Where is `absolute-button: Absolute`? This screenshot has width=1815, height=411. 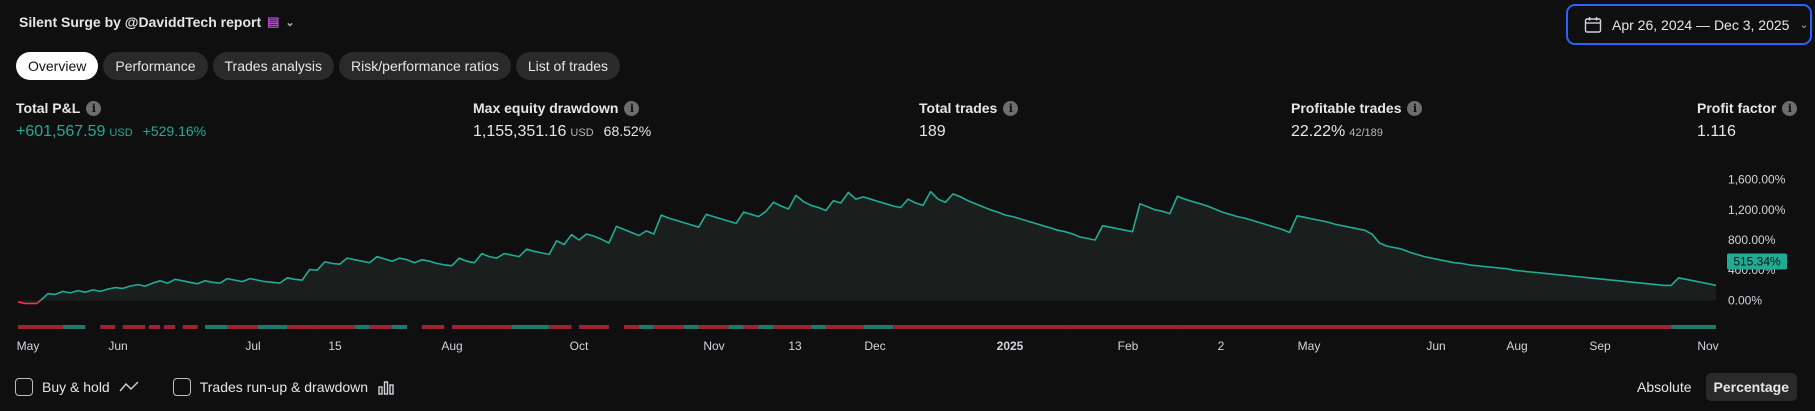
absolute-button: Absolute is located at coordinates (1664, 387).